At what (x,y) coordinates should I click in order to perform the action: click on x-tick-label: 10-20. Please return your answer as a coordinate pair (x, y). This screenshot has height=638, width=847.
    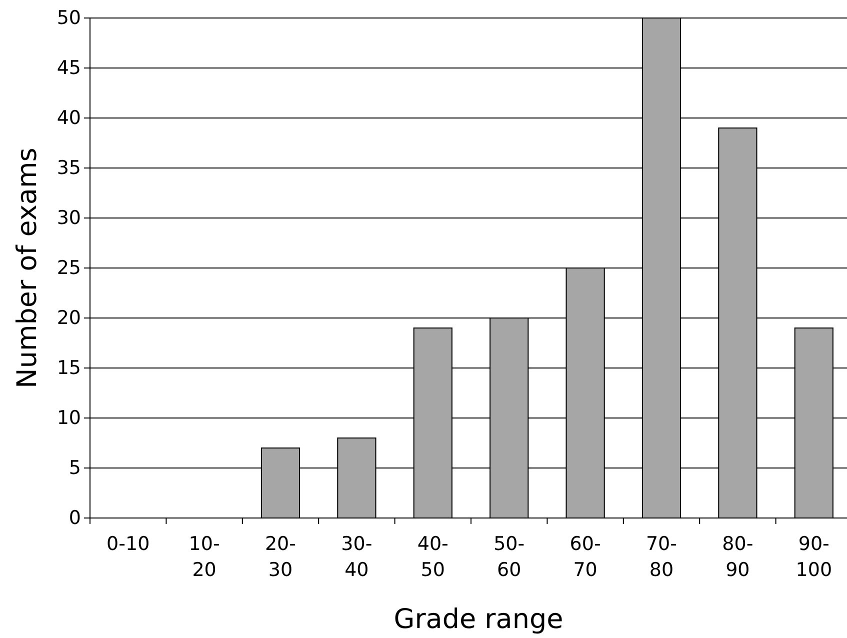
    Looking at the image, I should click on (204, 557).